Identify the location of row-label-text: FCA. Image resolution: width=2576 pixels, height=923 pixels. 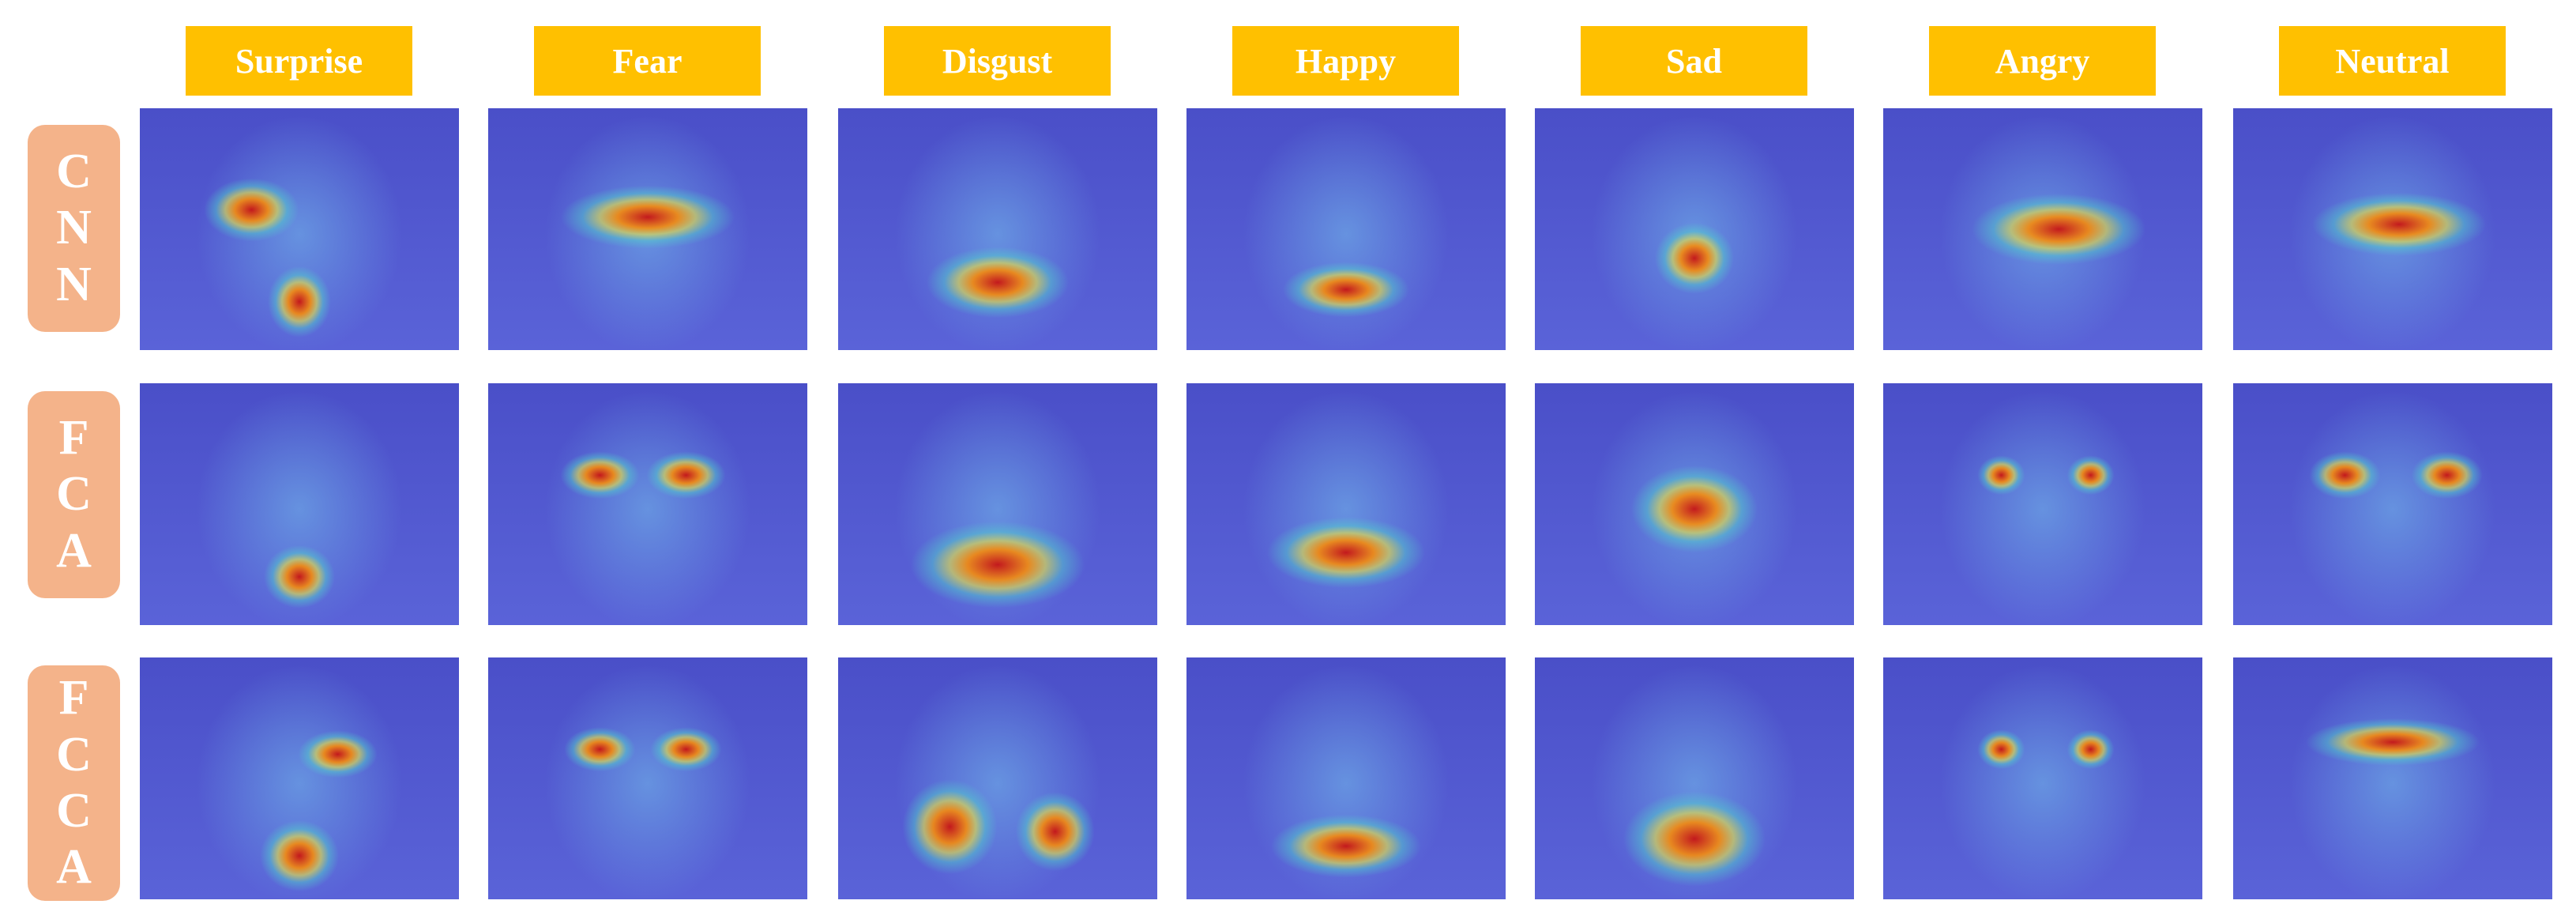
(74, 494).